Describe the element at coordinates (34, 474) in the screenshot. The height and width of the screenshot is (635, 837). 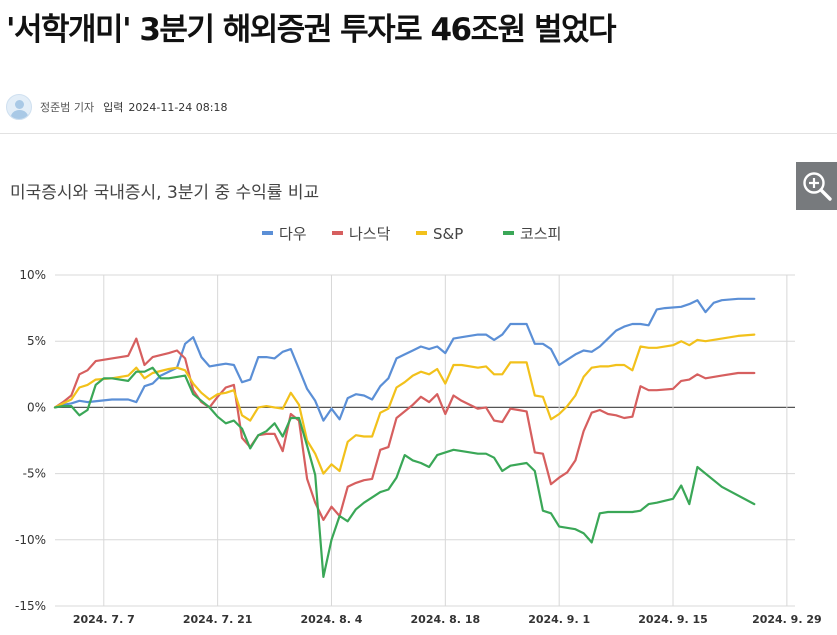
I see `y-tick-label: -5%` at that location.